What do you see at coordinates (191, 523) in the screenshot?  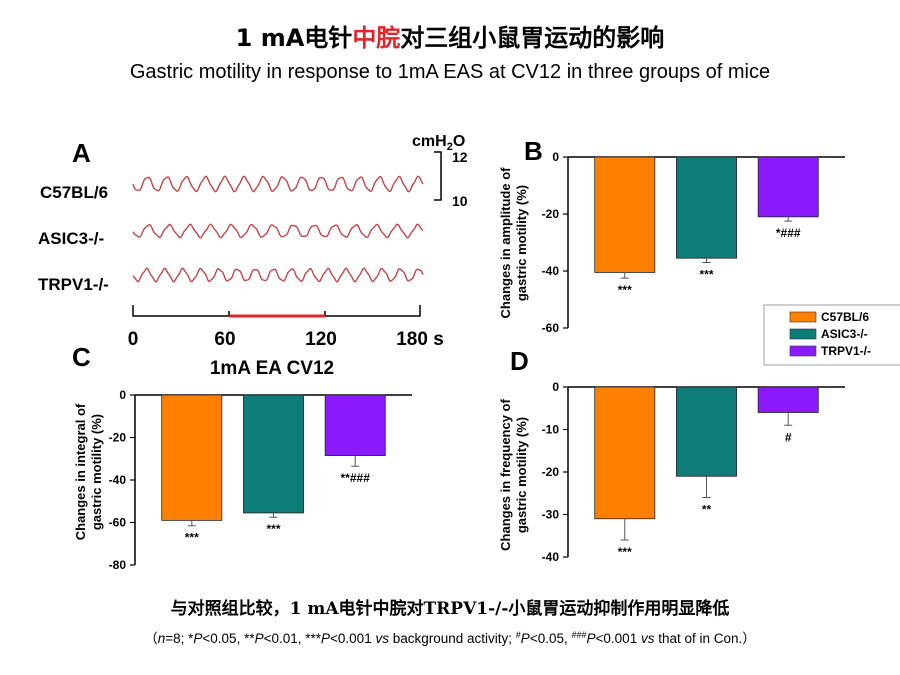 I see `error-bar-c-c57` at bounding box center [191, 523].